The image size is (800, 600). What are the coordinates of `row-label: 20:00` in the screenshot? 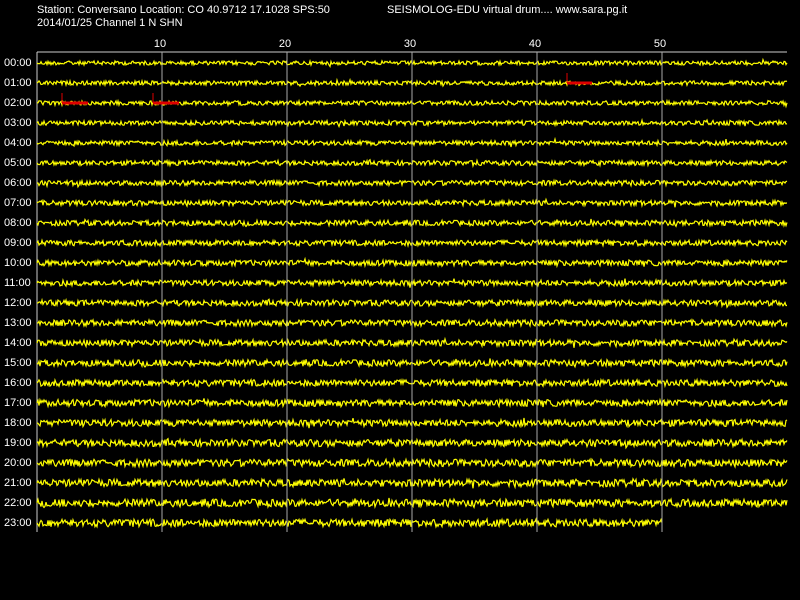 It's located at (18, 463).